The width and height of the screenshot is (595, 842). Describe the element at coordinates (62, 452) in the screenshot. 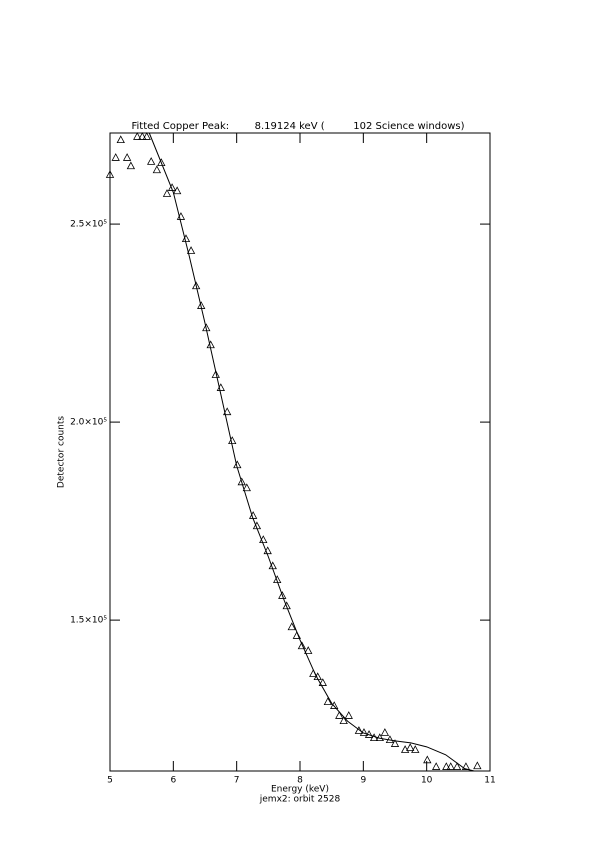

I see `y-axis-label: Detector counts` at that location.